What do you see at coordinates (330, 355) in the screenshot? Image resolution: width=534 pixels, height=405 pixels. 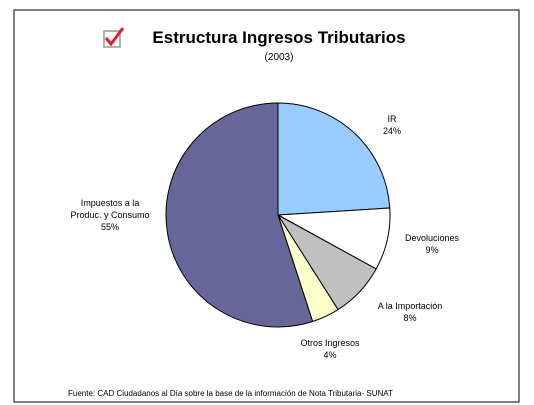 I see `slice-percent: 4%` at bounding box center [330, 355].